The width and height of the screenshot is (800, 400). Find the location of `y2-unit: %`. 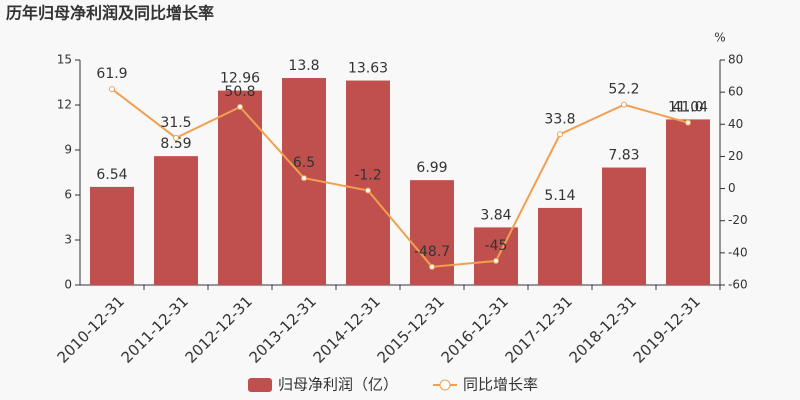

y2-unit: % is located at coordinates (719, 38).